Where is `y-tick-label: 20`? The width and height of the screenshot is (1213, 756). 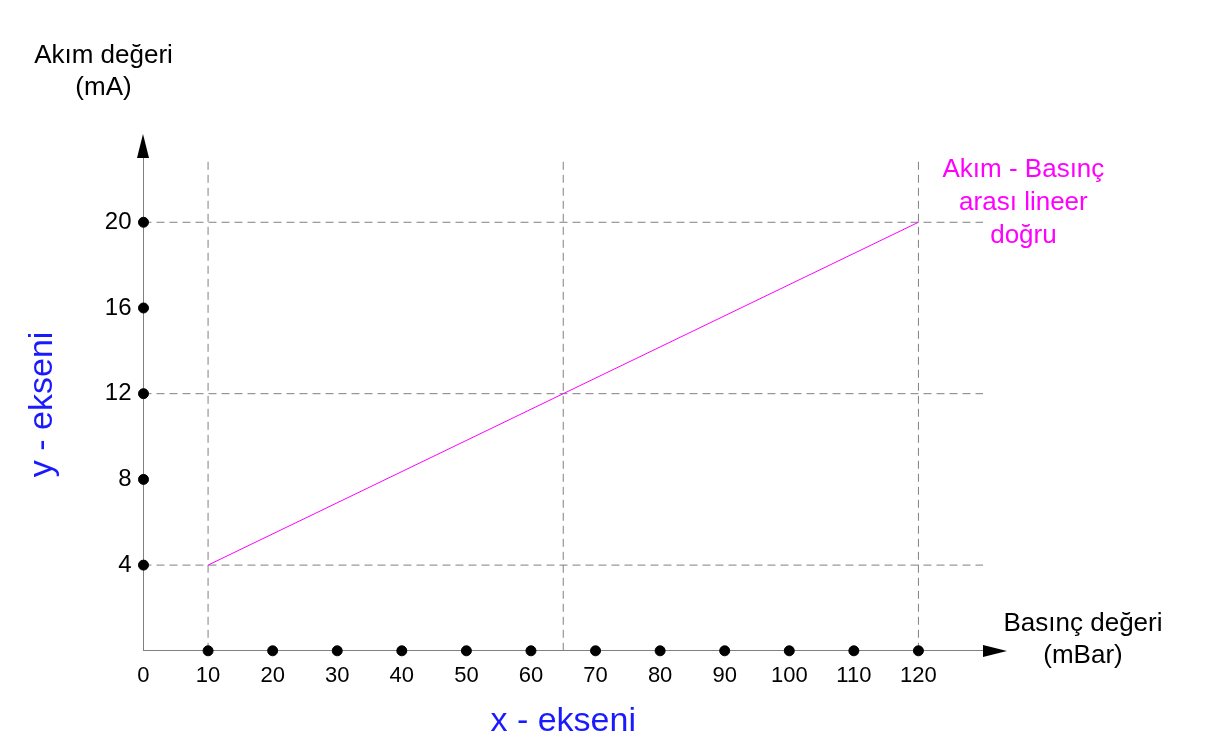
y-tick-label: 20 is located at coordinates (118, 220).